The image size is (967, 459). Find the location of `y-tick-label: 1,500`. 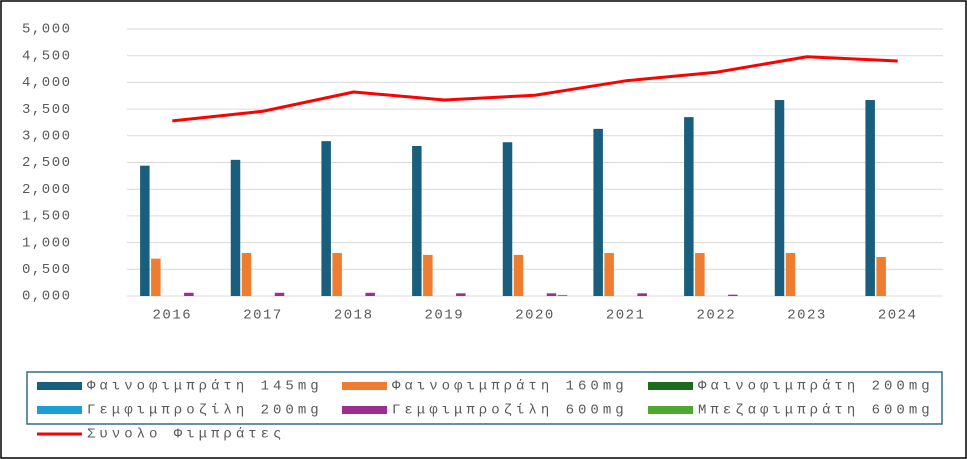

y-tick-label: 1,500 is located at coordinates (47, 217).